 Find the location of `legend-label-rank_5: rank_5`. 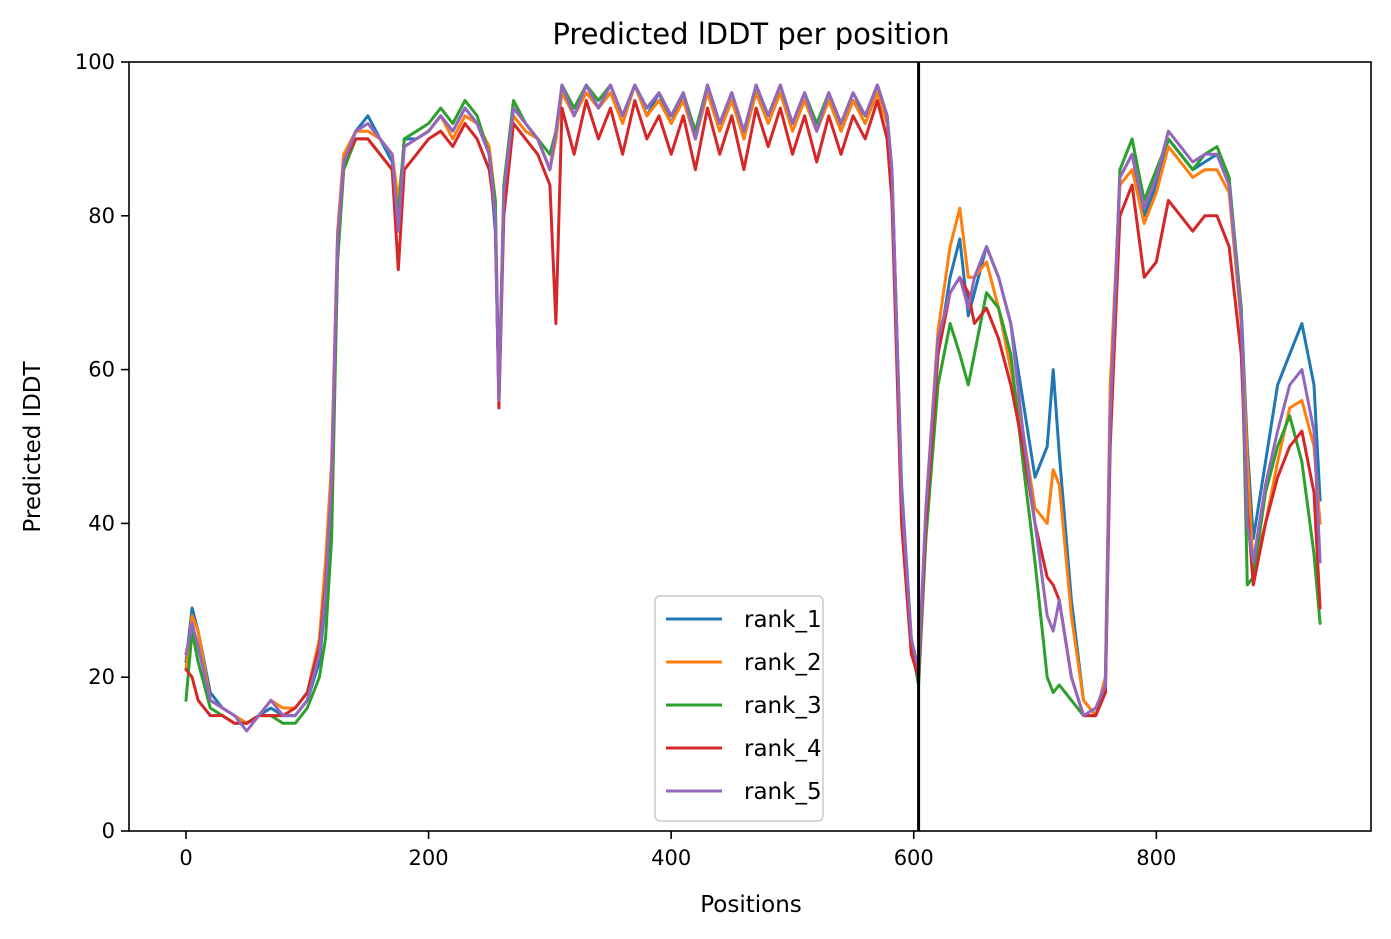

legend-label-rank_5: rank_5 is located at coordinates (783, 792).